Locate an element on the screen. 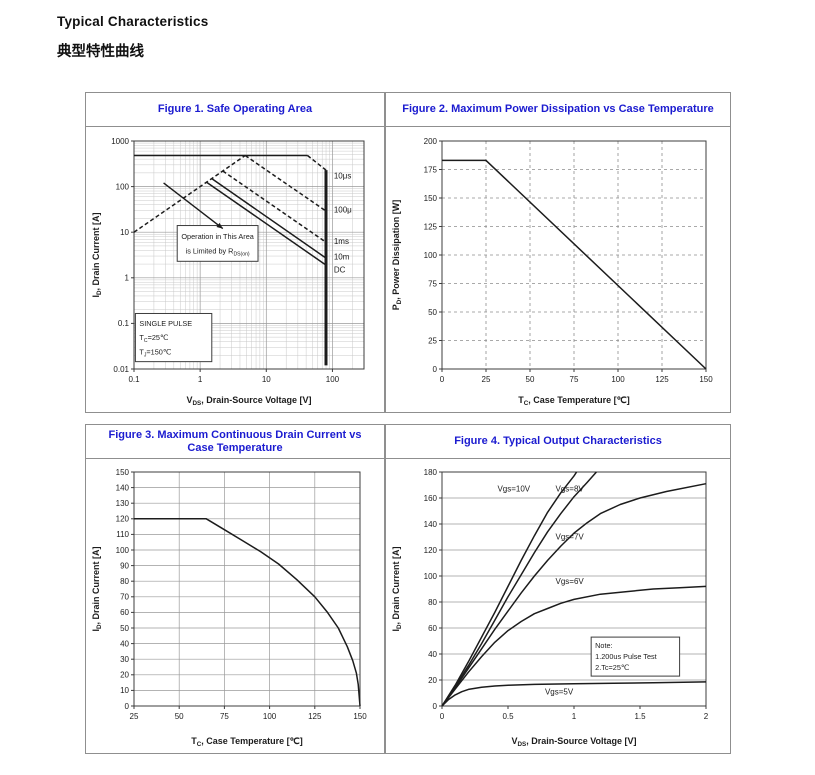  fig3-yaxis-title: ID, Drain Current [A] is located at coordinates (97, 588).